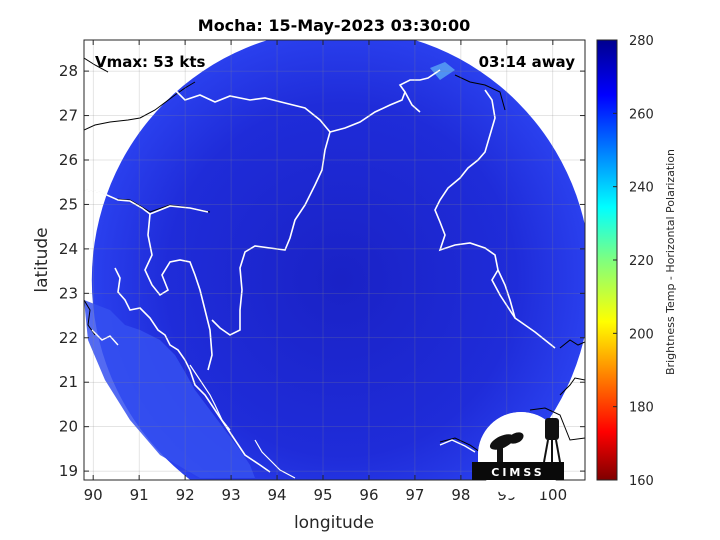  Describe the element at coordinates (641, 481) in the screenshot. I see `colorbar-tick-label: 160` at that location.